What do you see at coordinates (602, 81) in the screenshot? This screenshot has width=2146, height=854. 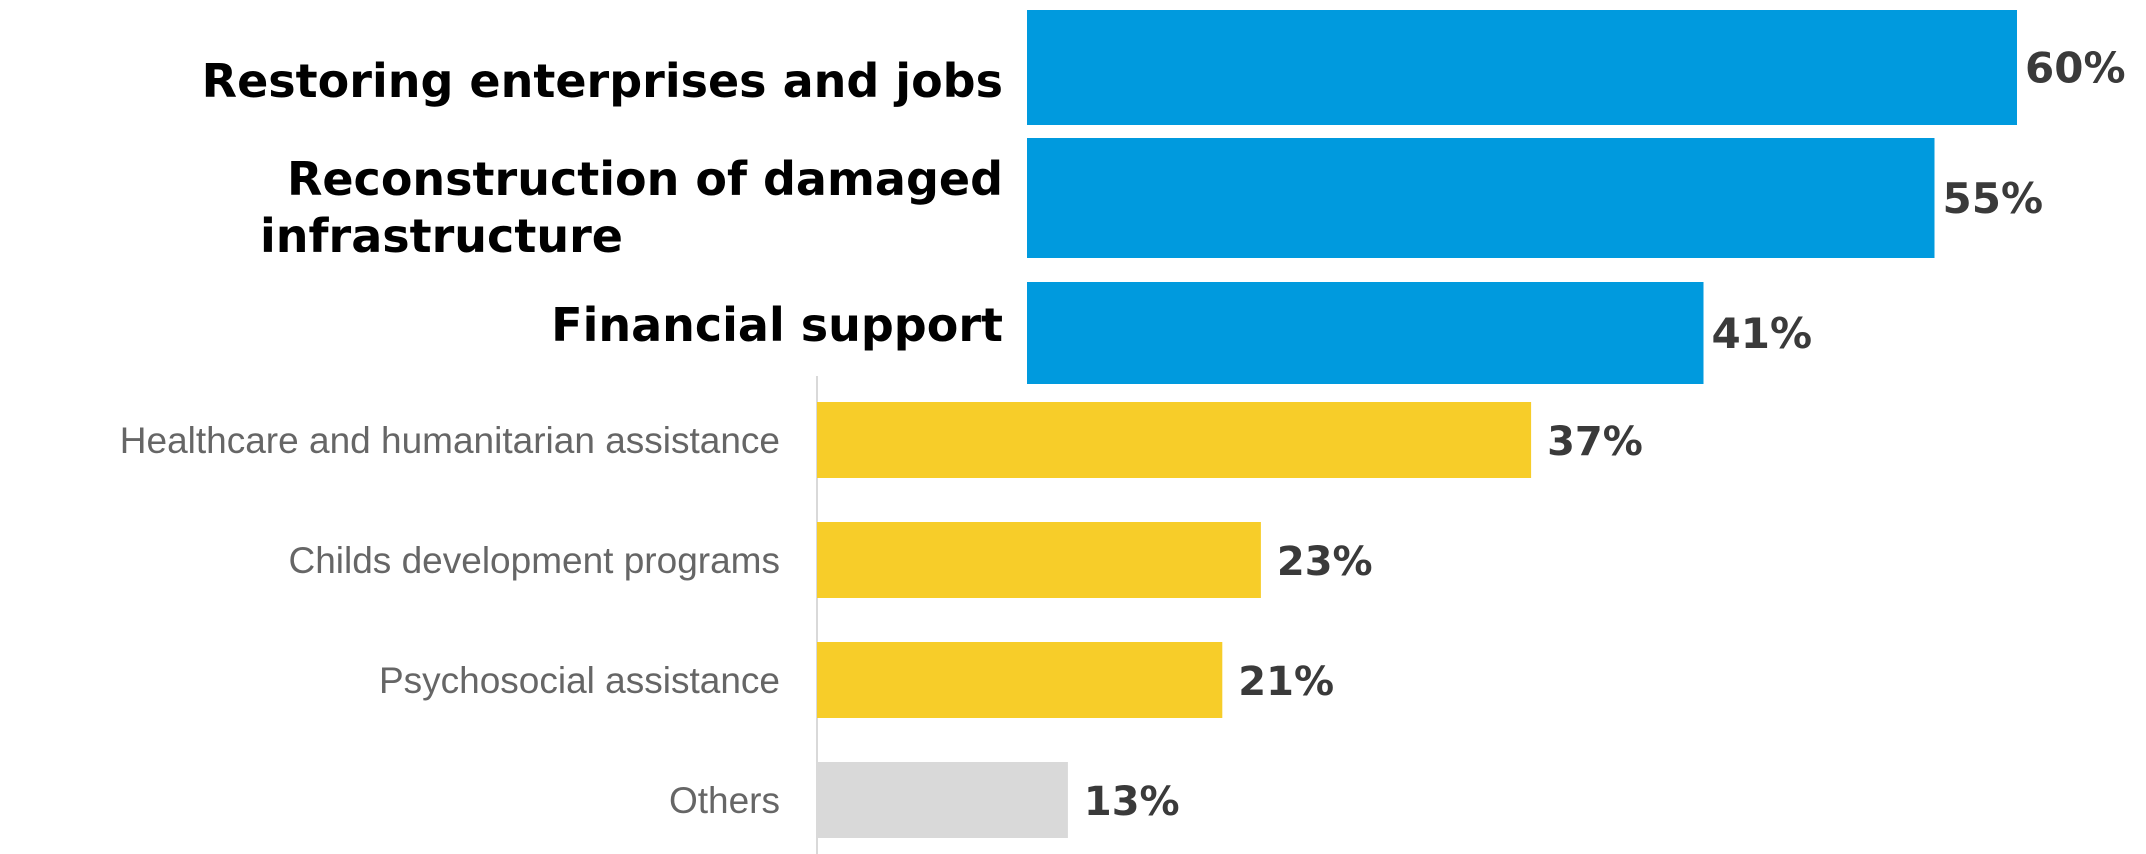 I see `category-label: Restoring enterprises and jobs` at bounding box center [602, 81].